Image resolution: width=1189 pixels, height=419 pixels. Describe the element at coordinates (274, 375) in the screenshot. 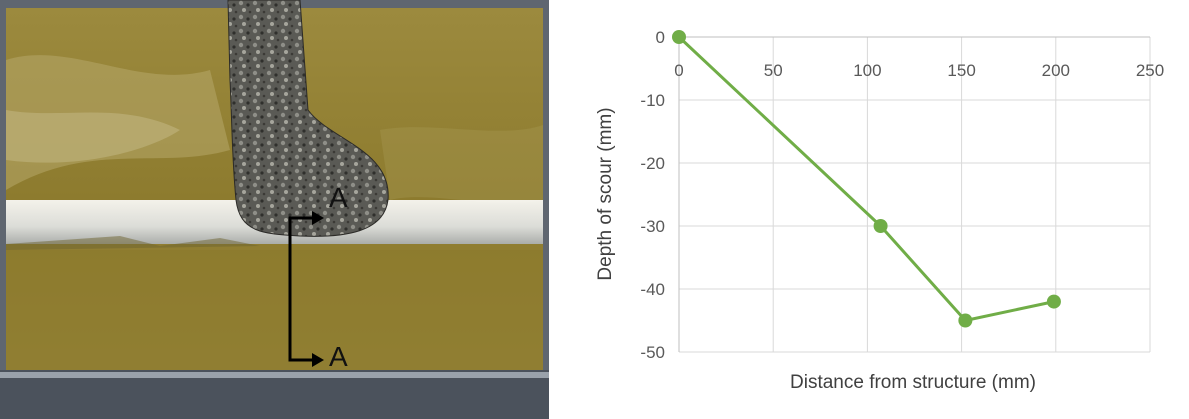

I see `tank-edge-highlight` at that location.